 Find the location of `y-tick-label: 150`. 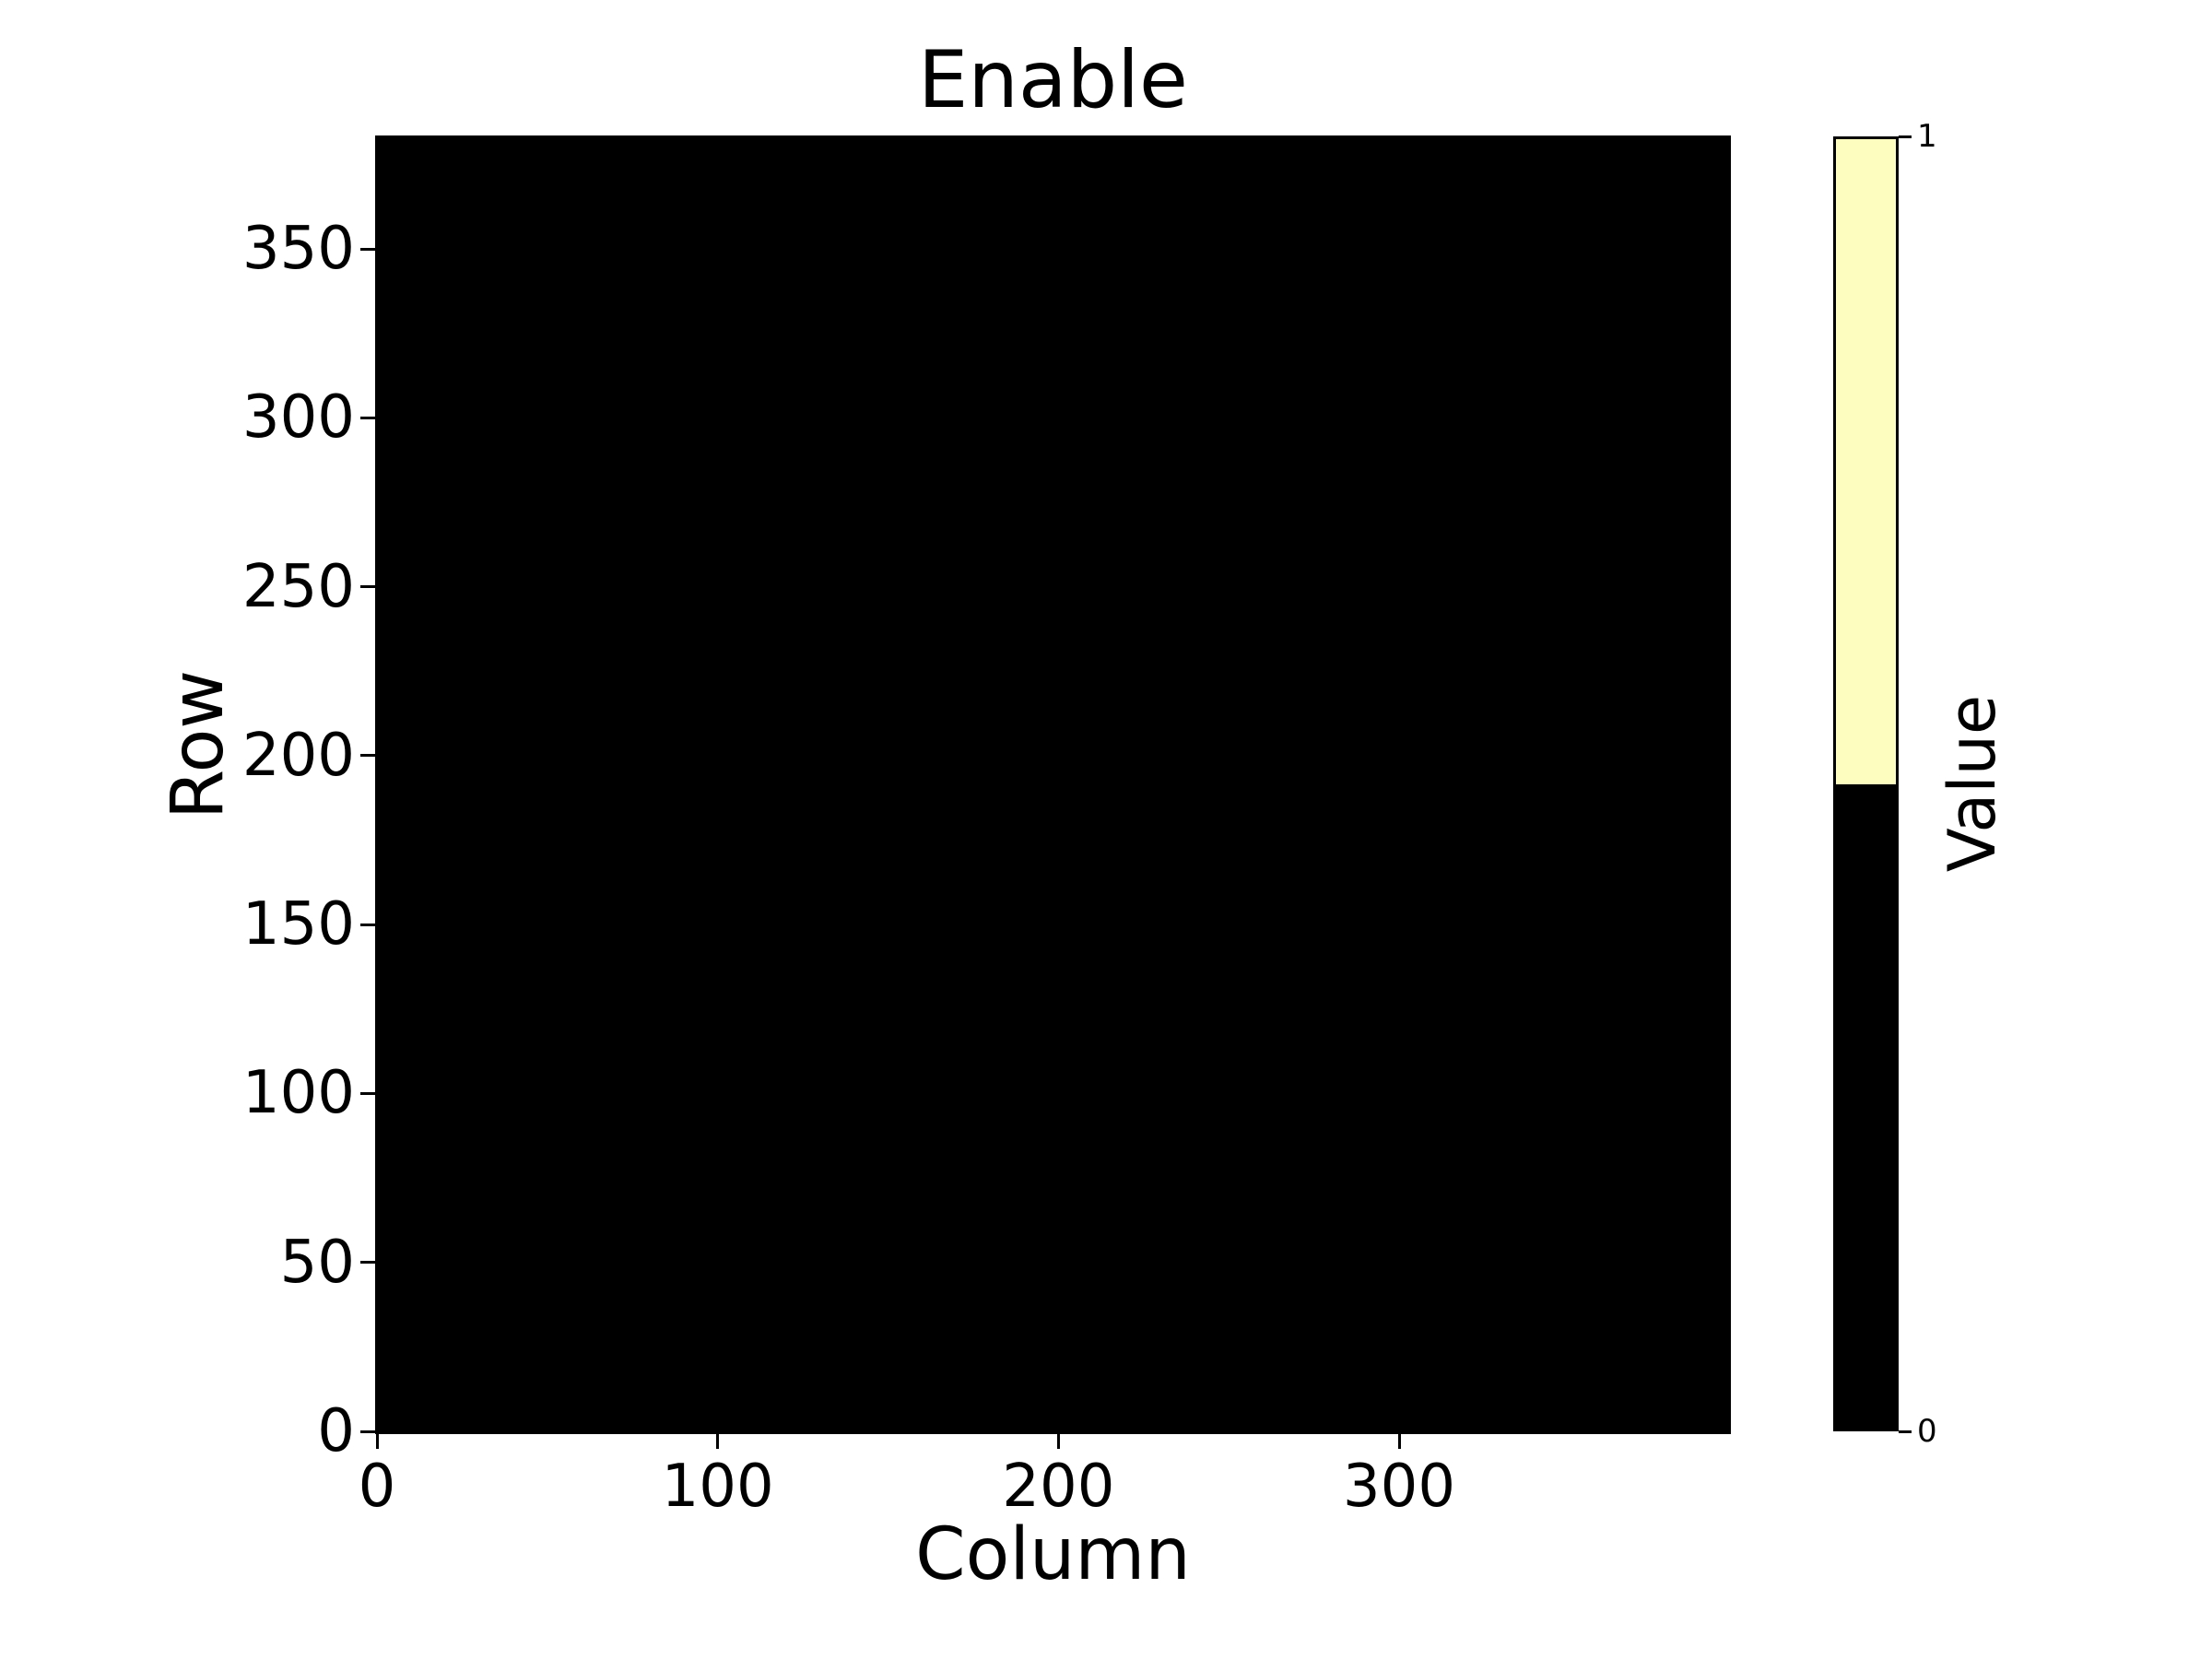

y-tick-label: 150 is located at coordinates (298, 924).